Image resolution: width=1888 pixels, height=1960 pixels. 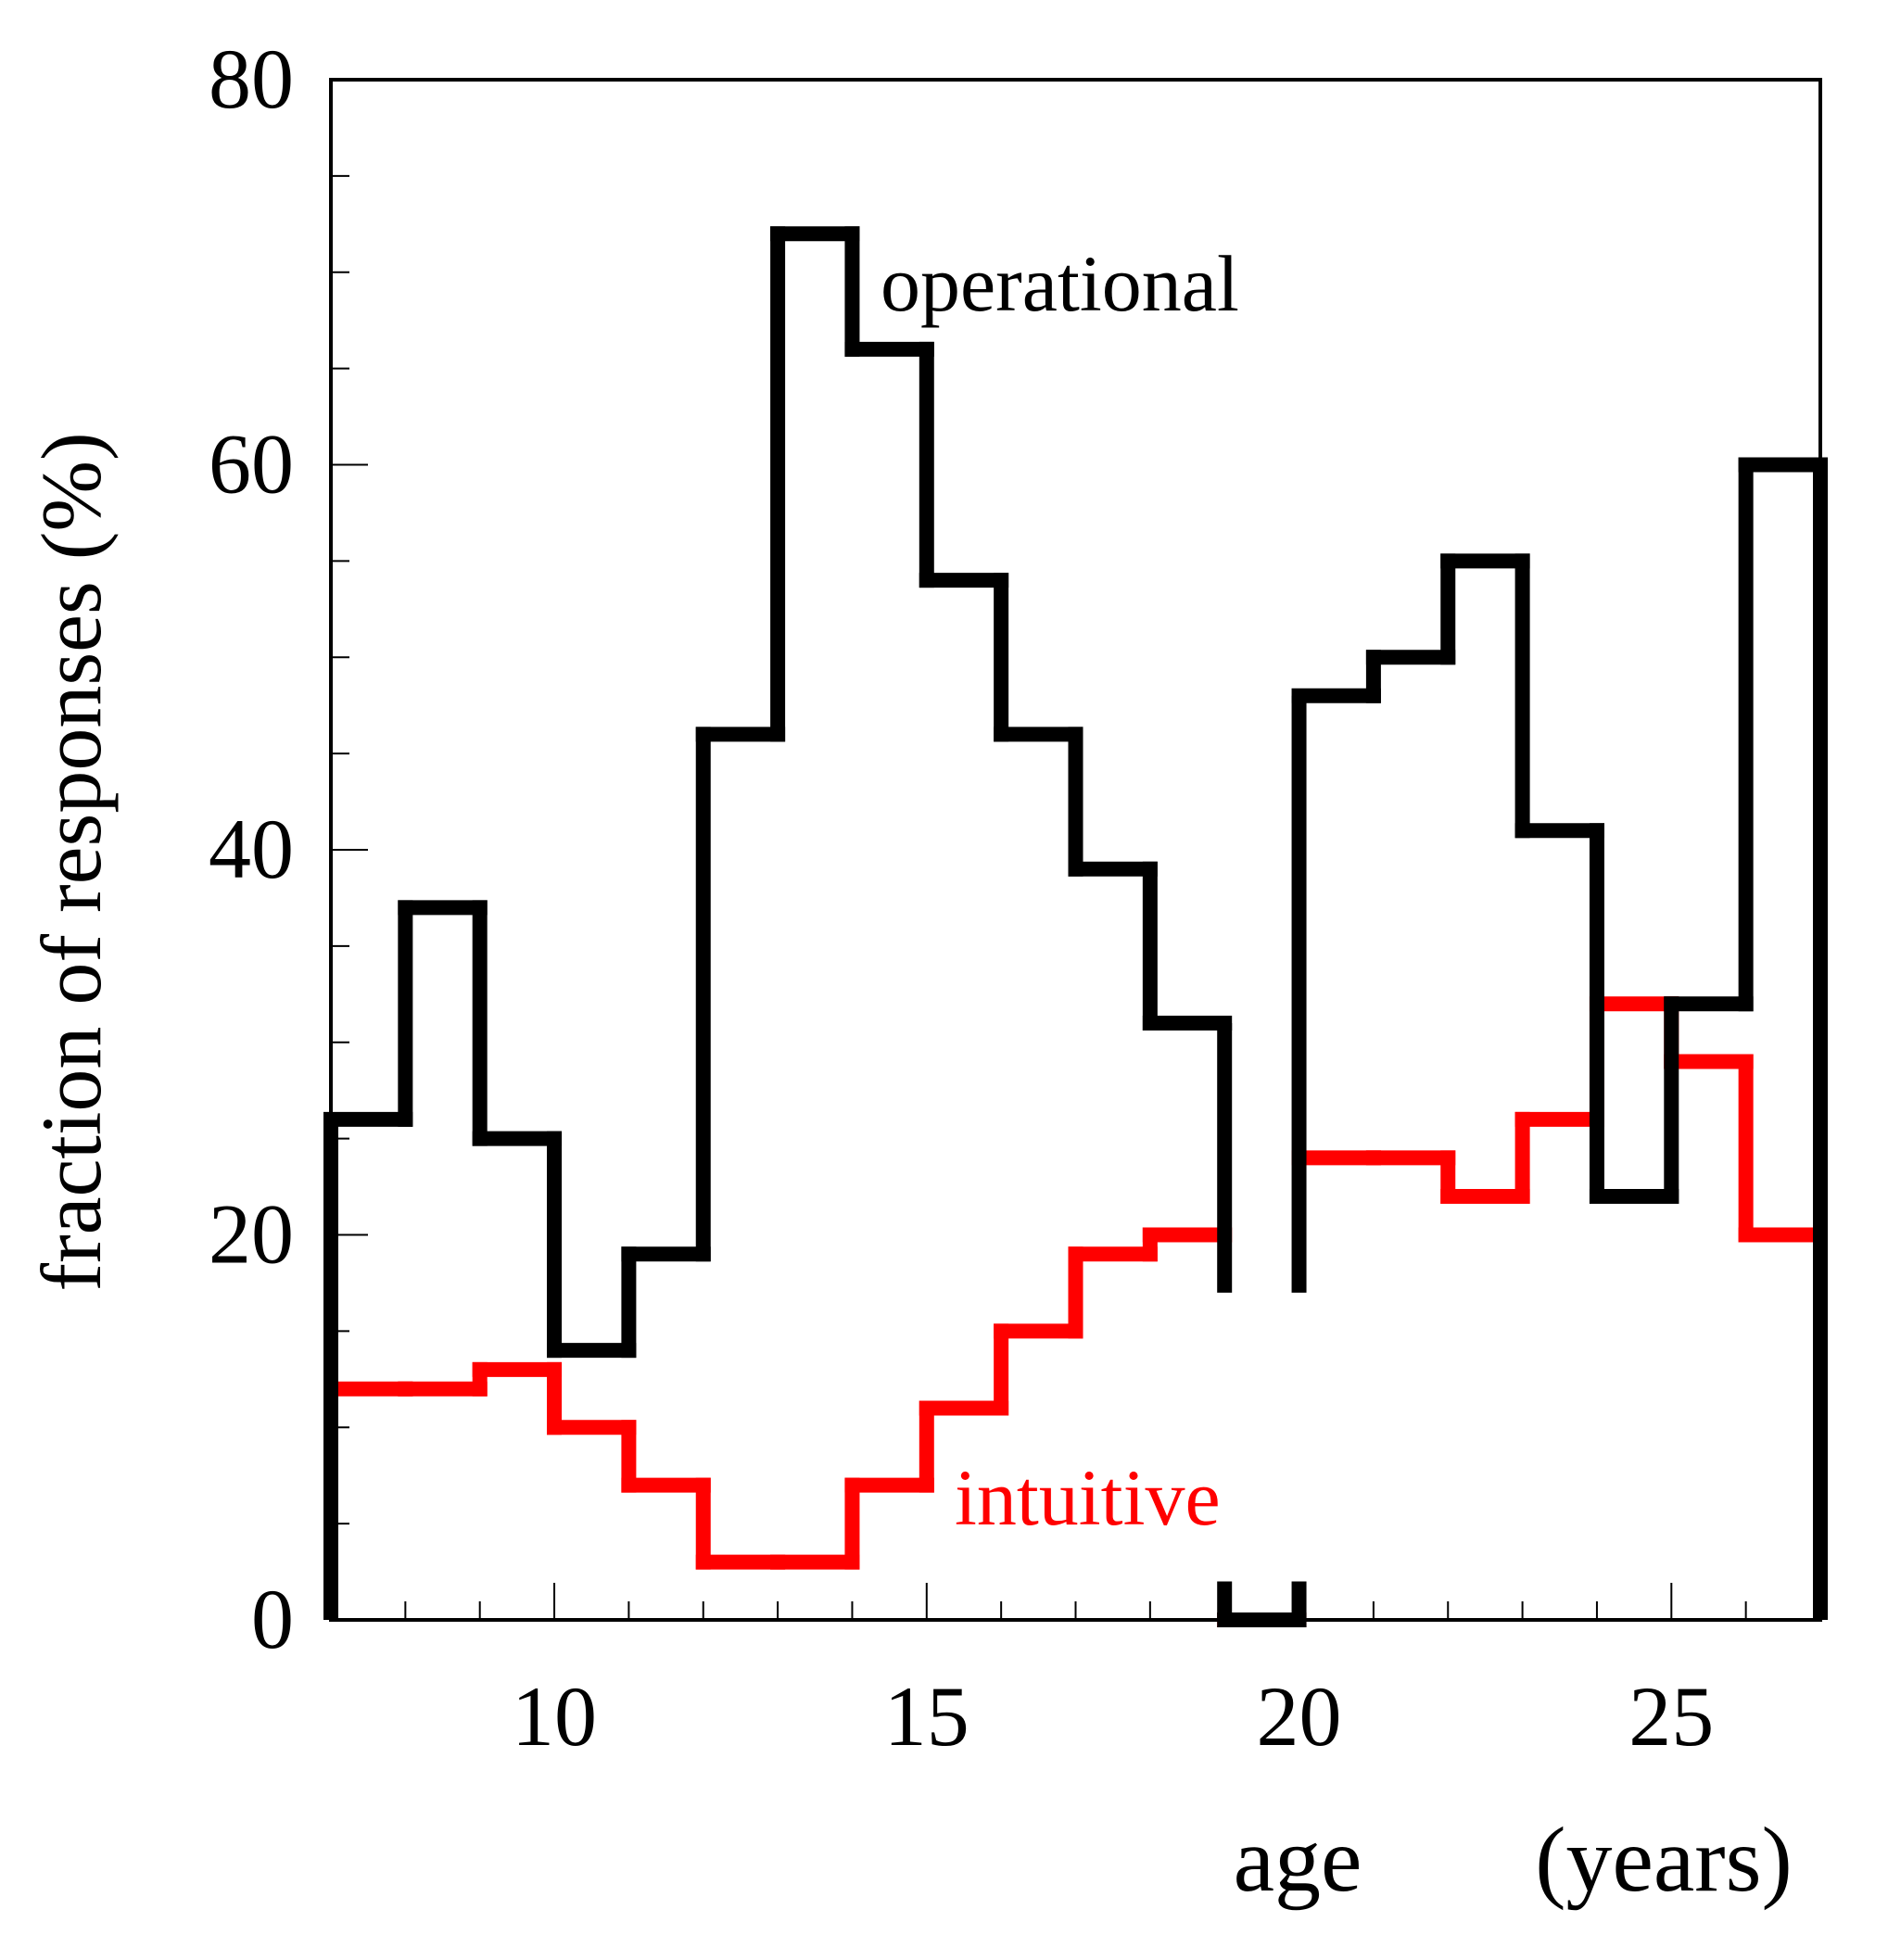 What do you see at coordinates (554, 1716) in the screenshot?
I see `x-tick-label-10: 10` at bounding box center [554, 1716].